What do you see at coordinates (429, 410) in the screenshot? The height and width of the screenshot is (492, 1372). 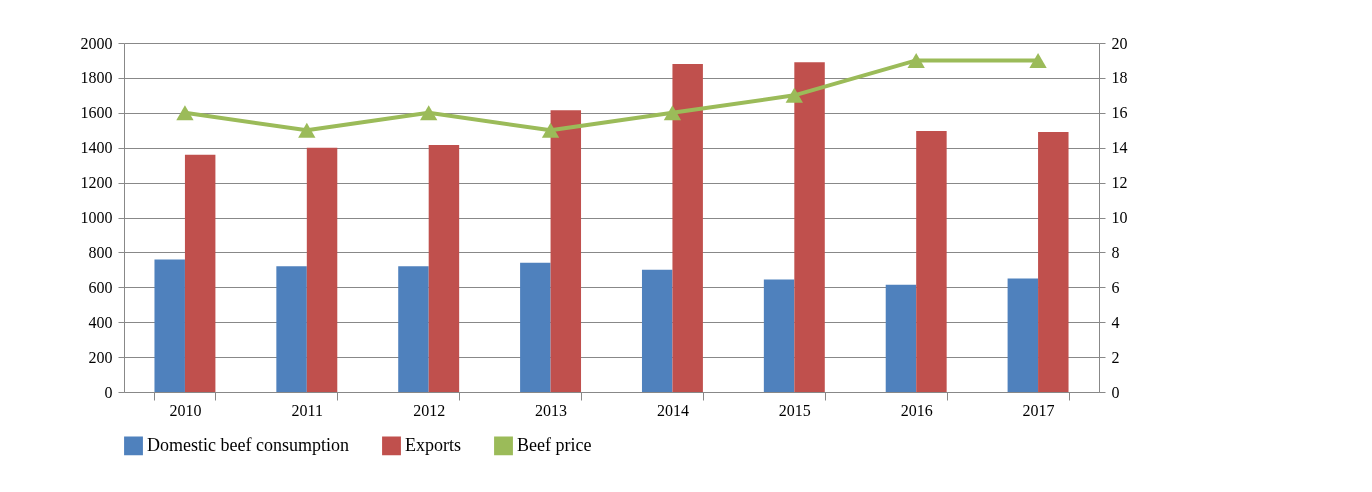 I see `x-tick-label: 2012` at bounding box center [429, 410].